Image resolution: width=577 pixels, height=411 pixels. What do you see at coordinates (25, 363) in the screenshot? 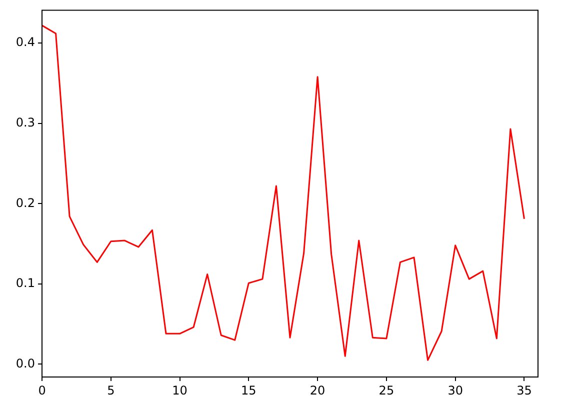
I see `y-tick-label: 0.0` at bounding box center [25, 363].